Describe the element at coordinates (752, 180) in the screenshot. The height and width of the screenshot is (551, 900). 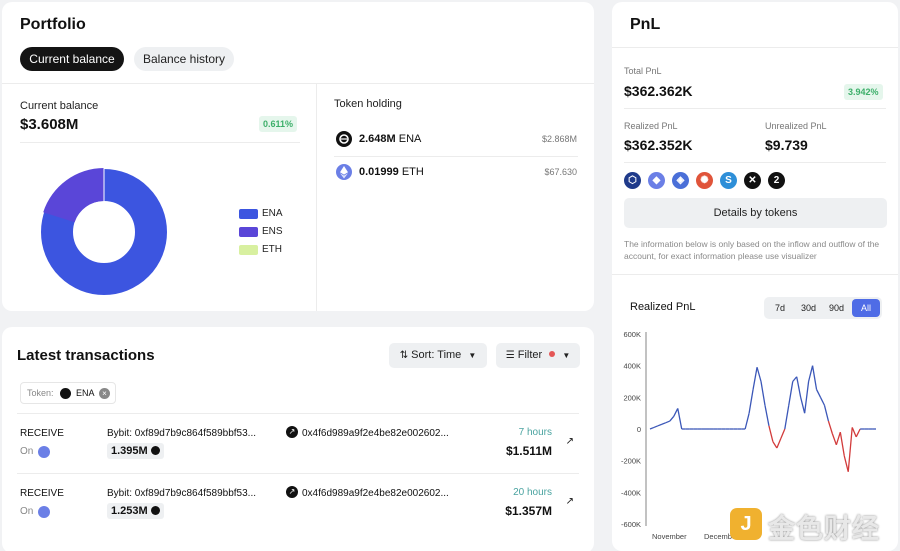
I see `x-icon: ✕` at that location.